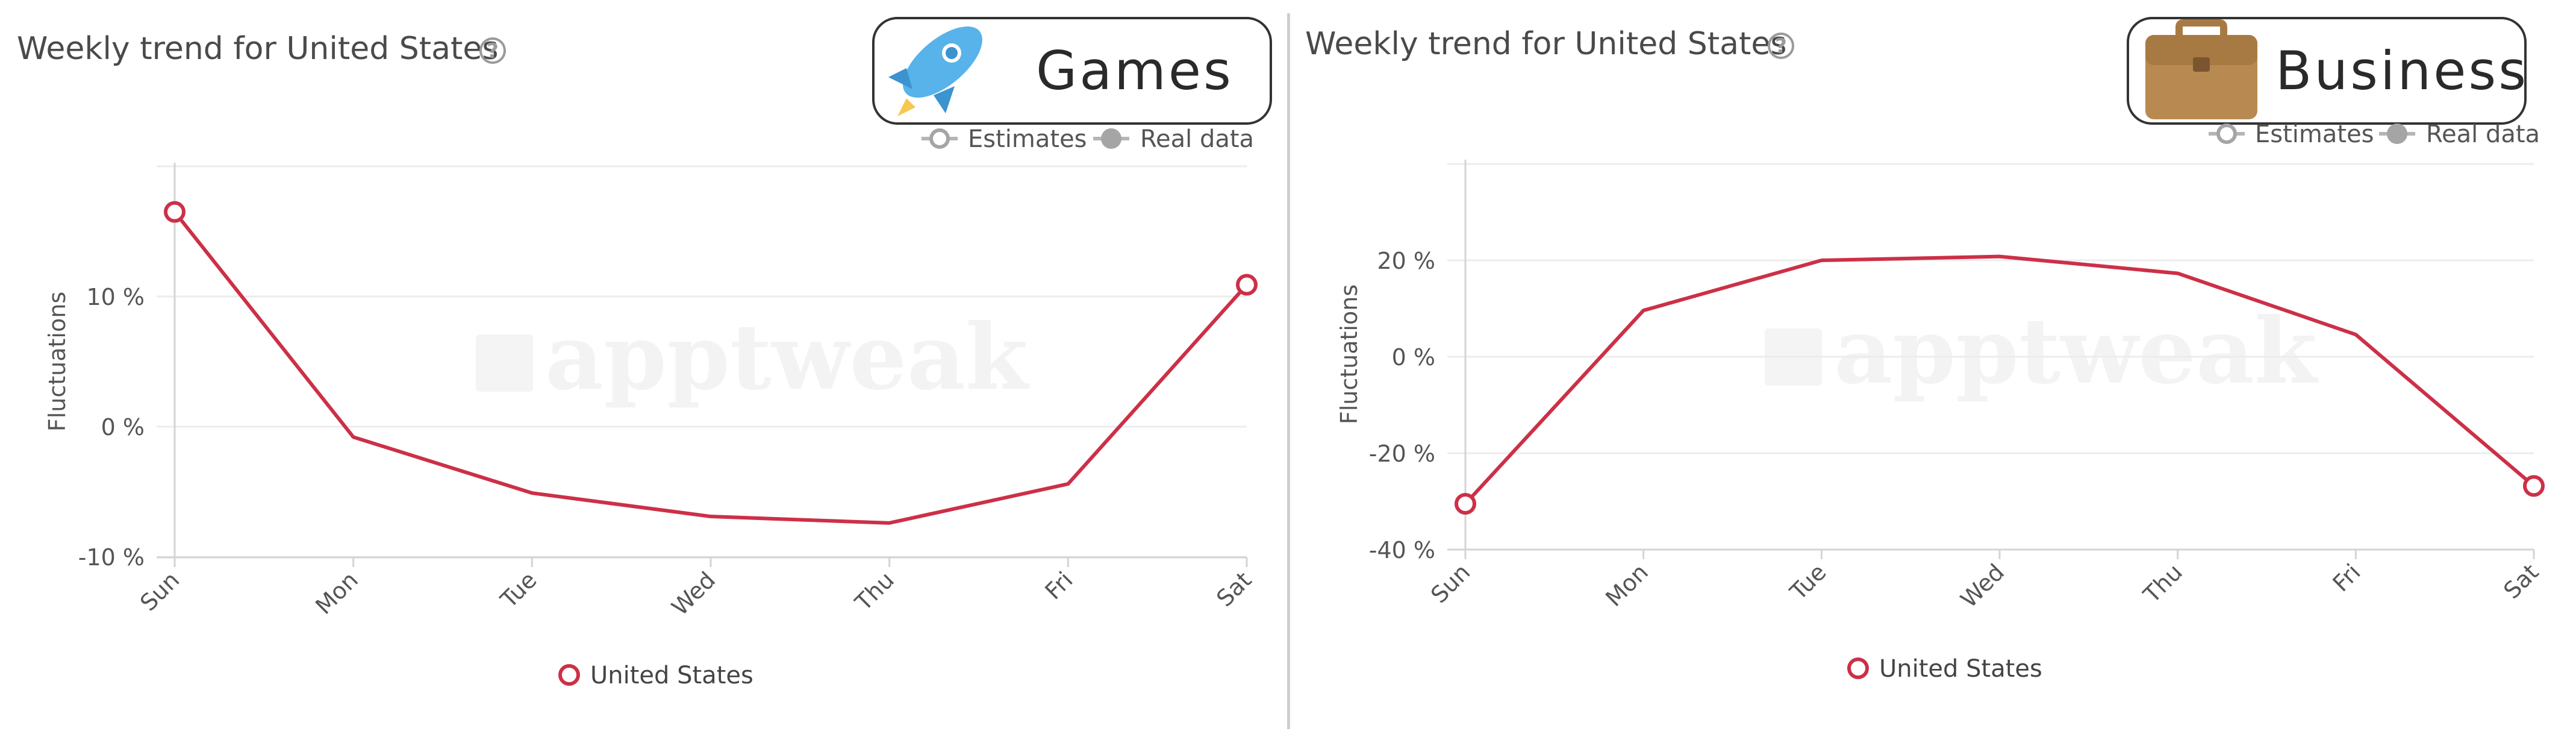 The width and height of the screenshot is (2576, 737). Describe the element at coordinates (1134, 71) in the screenshot. I see `badge-label: Games` at that location.